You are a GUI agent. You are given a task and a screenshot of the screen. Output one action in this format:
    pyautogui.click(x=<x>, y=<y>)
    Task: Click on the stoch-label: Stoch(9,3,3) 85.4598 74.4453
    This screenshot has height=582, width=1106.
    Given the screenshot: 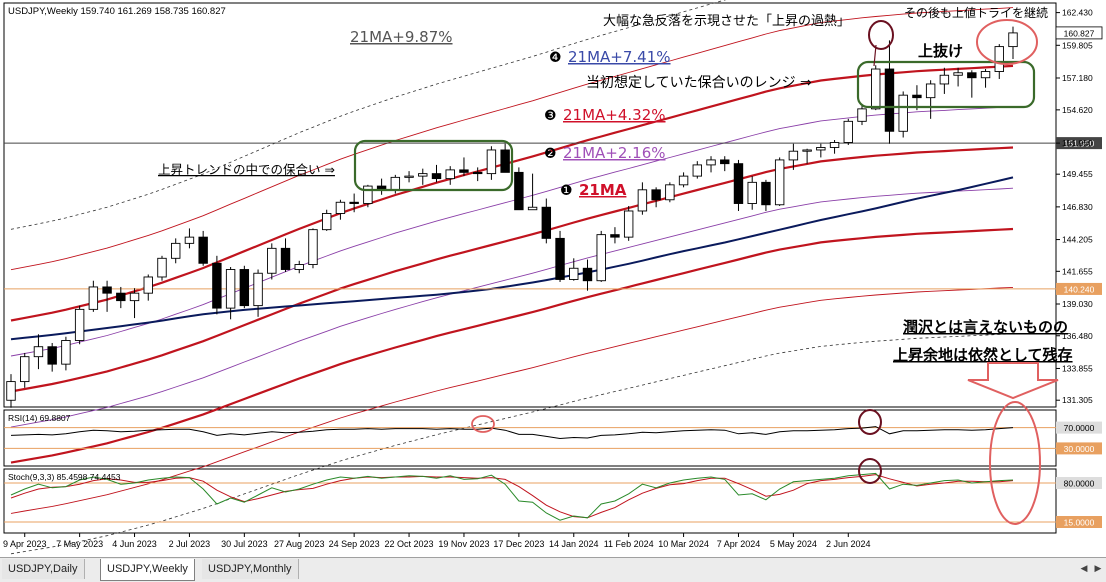 What is the action you would take?
    pyautogui.click(x=64, y=477)
    